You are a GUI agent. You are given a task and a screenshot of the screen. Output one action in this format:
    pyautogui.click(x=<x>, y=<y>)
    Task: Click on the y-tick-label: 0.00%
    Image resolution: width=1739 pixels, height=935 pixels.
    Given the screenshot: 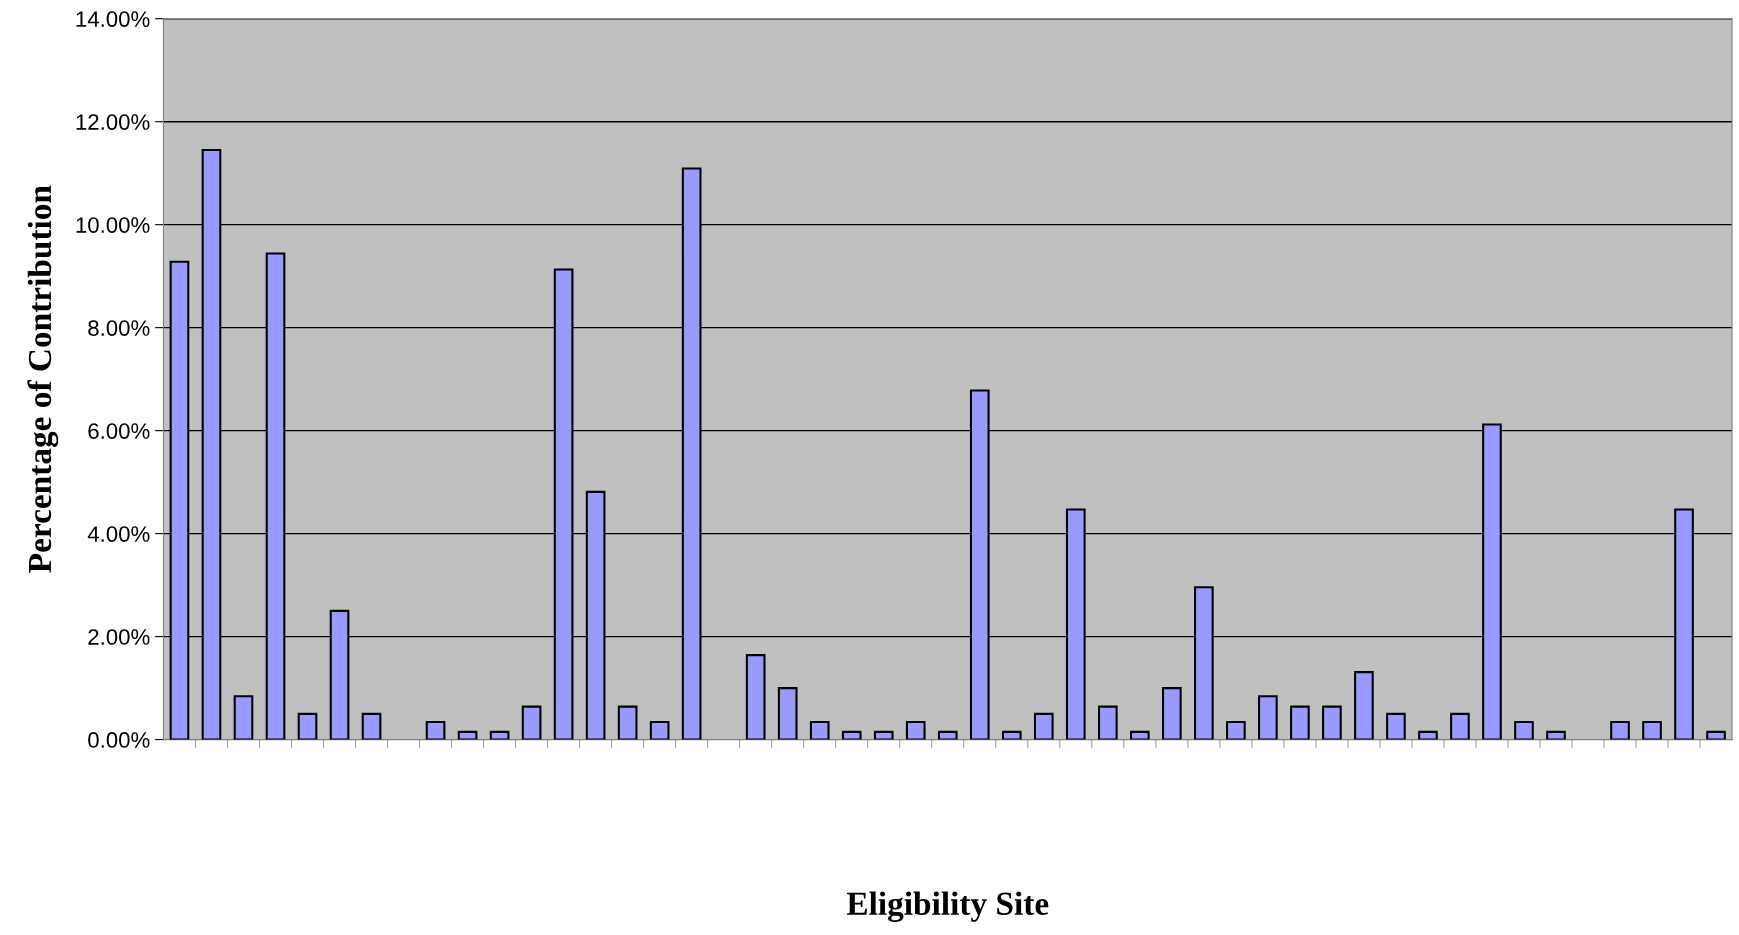 What is the action you would take?
    pyautogui.click(x=119, y=740)
    